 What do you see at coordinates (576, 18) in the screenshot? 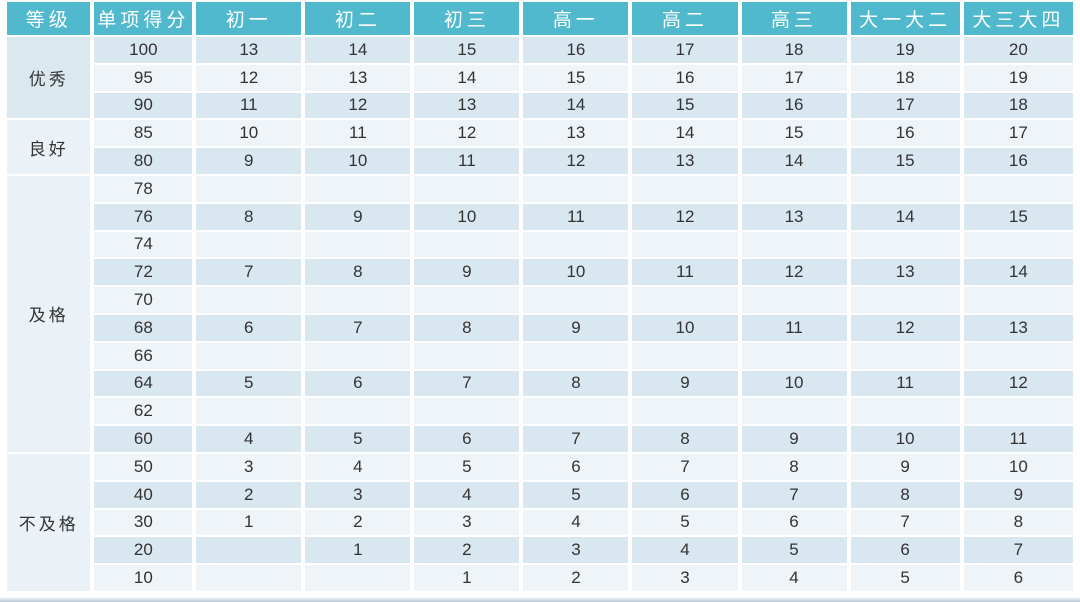
I see `column-header: 高一` at bounding box center [576, 18].